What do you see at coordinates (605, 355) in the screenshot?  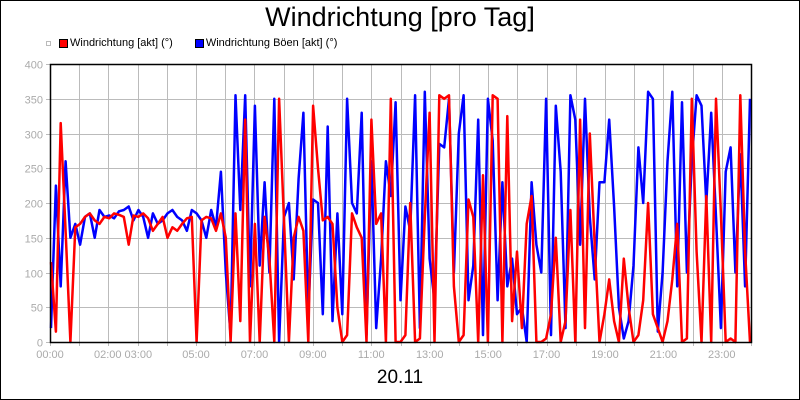 I see `x-tick-label: 19:00` at bounding box center [605, 355].